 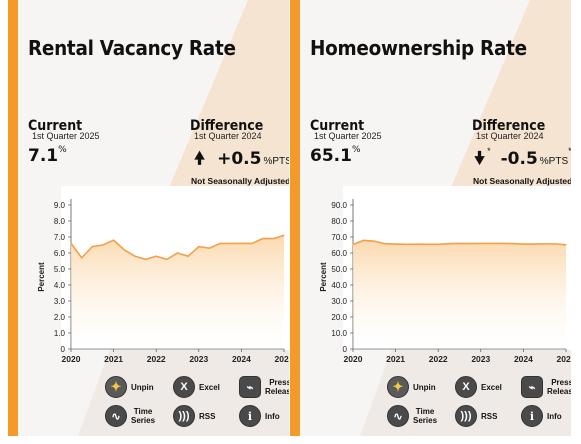 What do you see at coordinates (522, 160) in the screenshot?
I see `difference-value: 🠟 * -0.5 %PTS *` at bounding box center [522, 160].